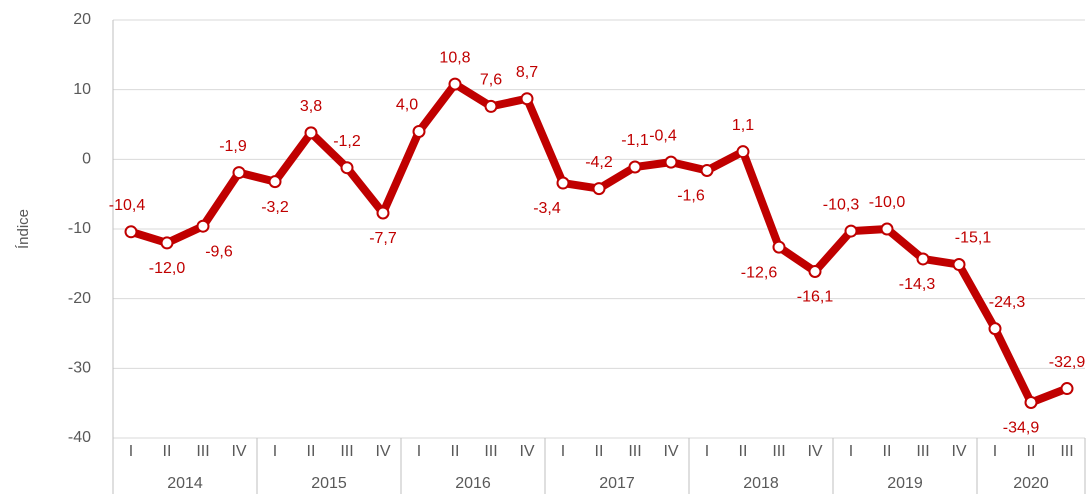  What do you see at coordinates (407, 105) in the screenshot?
I see `data-label: 4,0` at bounding box center [407, 105].